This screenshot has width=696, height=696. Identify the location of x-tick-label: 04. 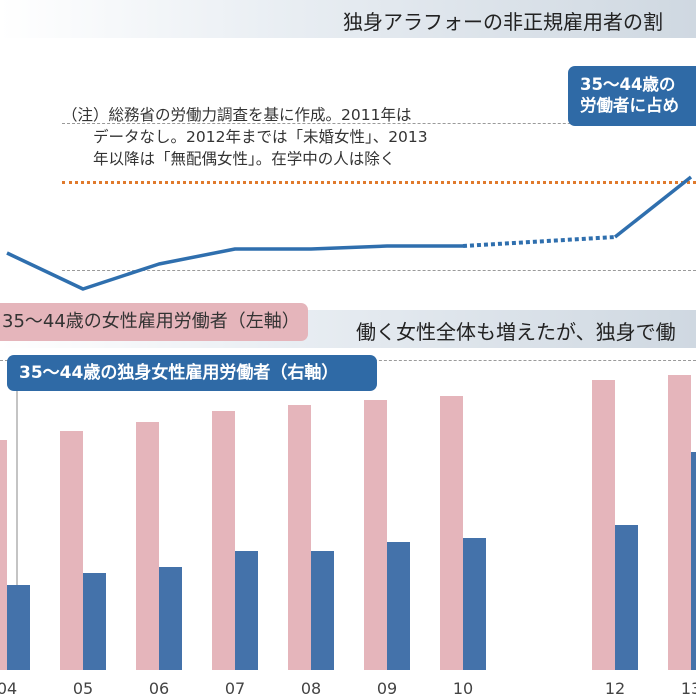
(8, 687).